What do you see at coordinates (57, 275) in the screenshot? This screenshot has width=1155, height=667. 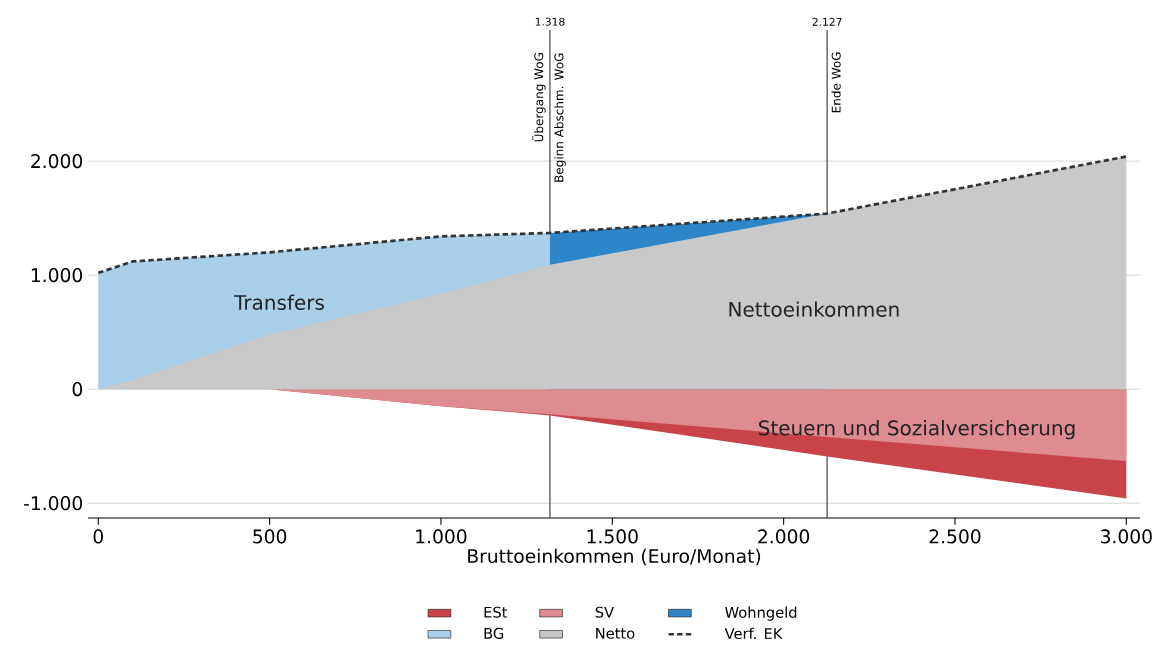 I see `y-tick-label: 1.000` at bounding box center [57, 275].